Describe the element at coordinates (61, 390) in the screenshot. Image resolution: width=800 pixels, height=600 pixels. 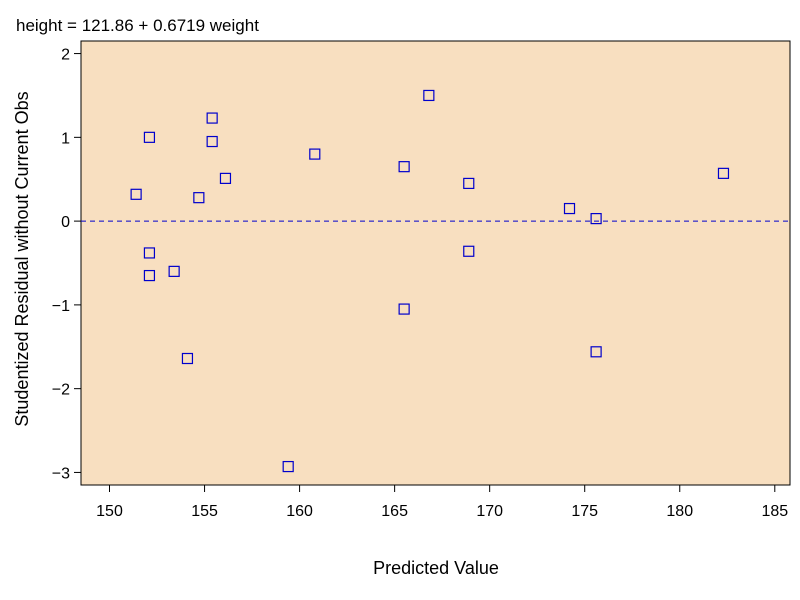
I see `y-tick-label: −2` at that location.